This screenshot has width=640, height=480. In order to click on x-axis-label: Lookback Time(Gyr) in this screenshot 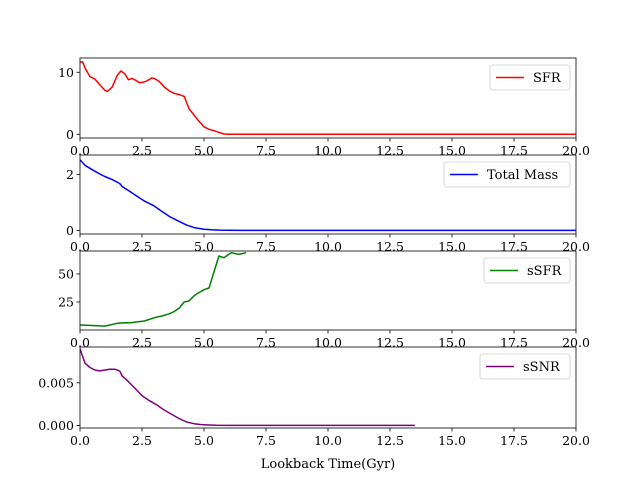, I will do `click(328, 464)`.